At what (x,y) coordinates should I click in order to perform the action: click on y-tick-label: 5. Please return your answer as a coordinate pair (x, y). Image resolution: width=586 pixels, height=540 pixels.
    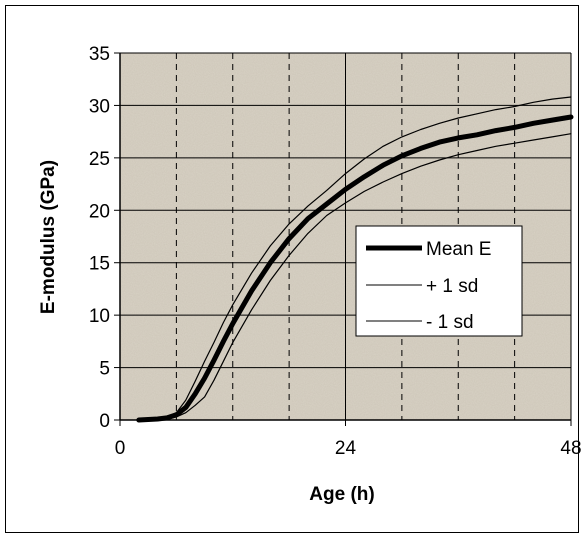
    Looking at the image, I should click on (104, 369).